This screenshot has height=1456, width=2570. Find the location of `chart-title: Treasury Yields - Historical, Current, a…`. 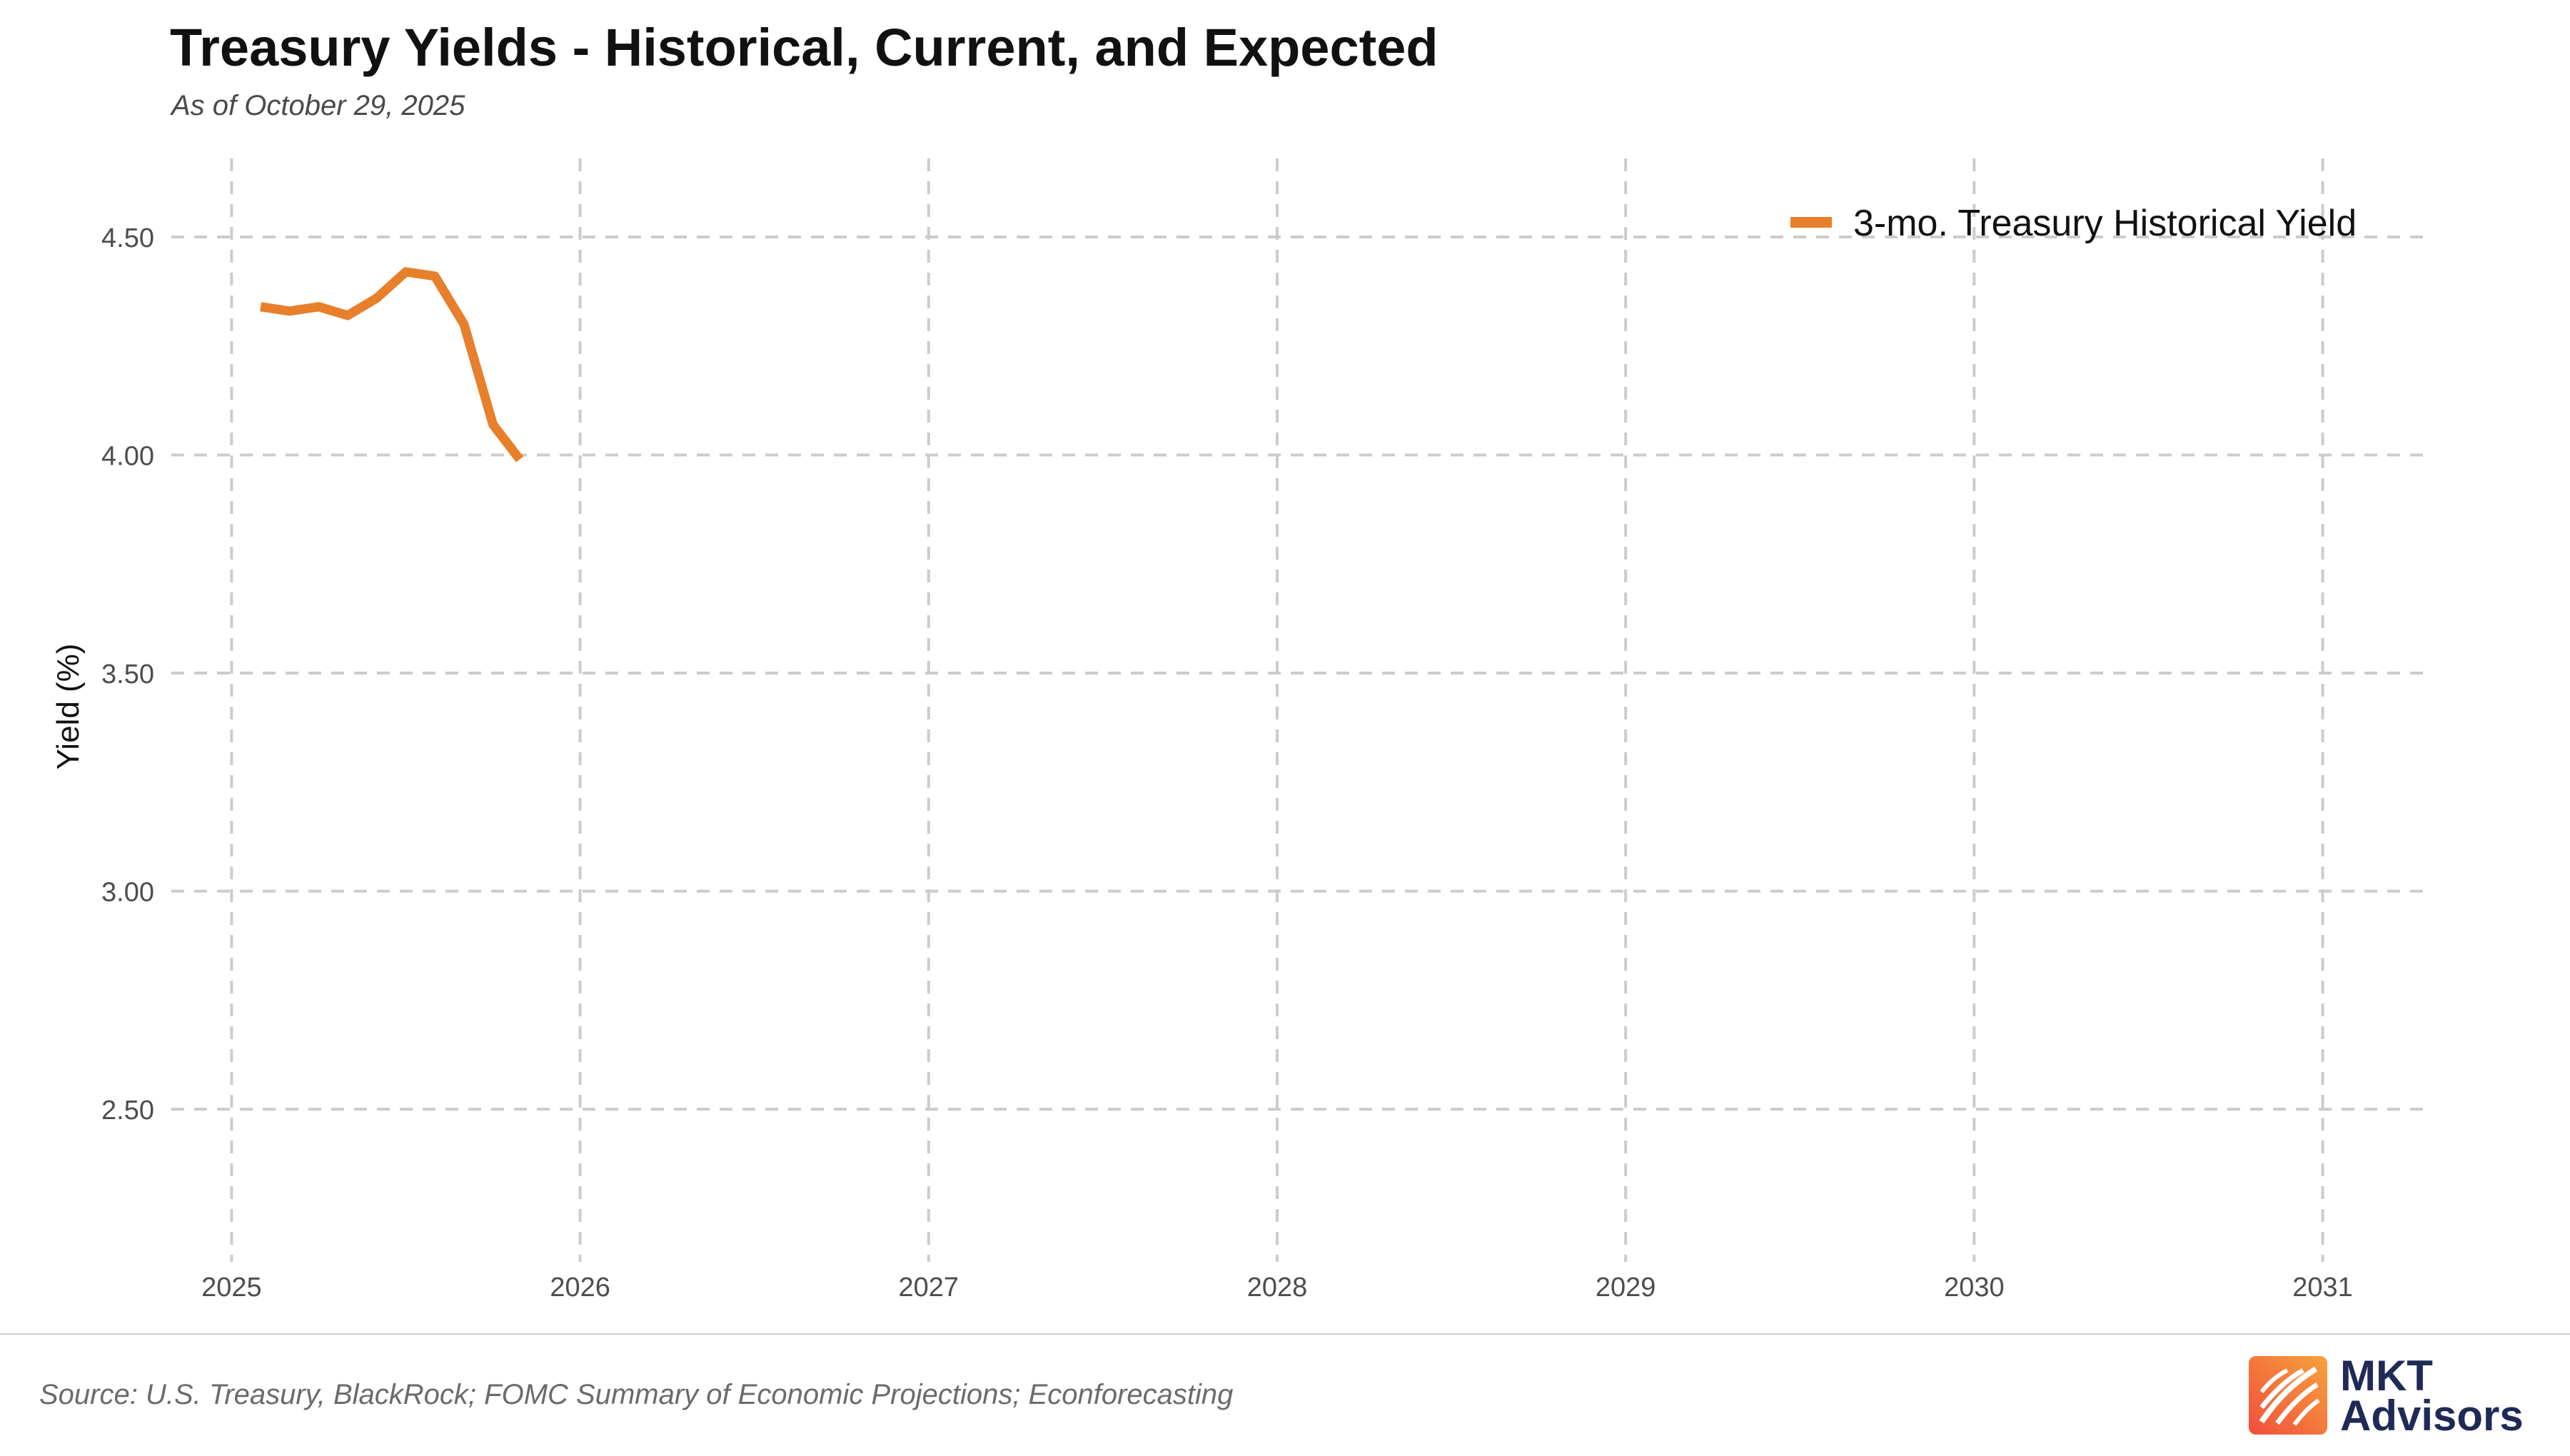

chart-title: Treasury Yields - Historical, Current, a… is located at coordinates (804, 47).